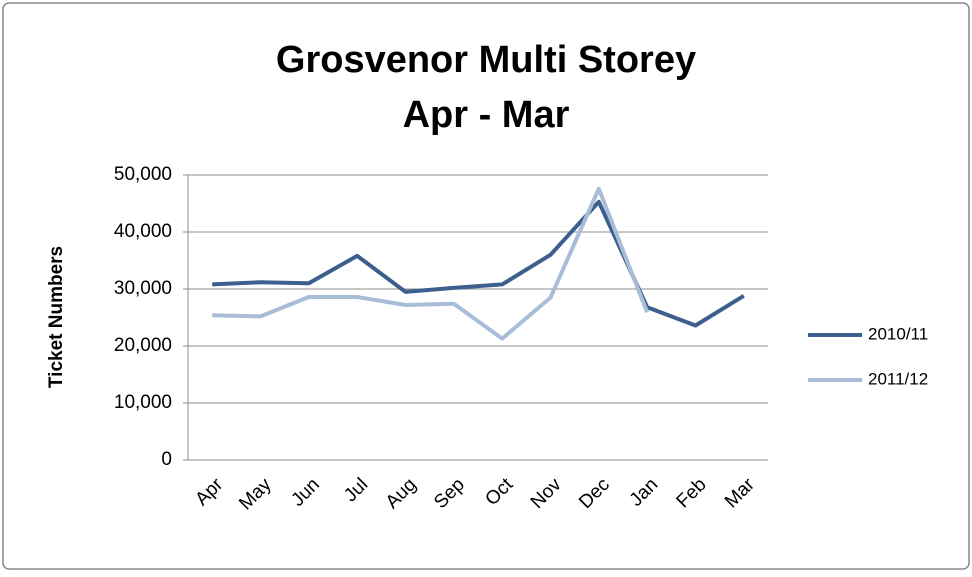 This screenshot has width=972, height=577. Describe the element at coordinates (486, 60) in the screenshot. I see `chart-title: Grosvenor Multi Storey` at that location.